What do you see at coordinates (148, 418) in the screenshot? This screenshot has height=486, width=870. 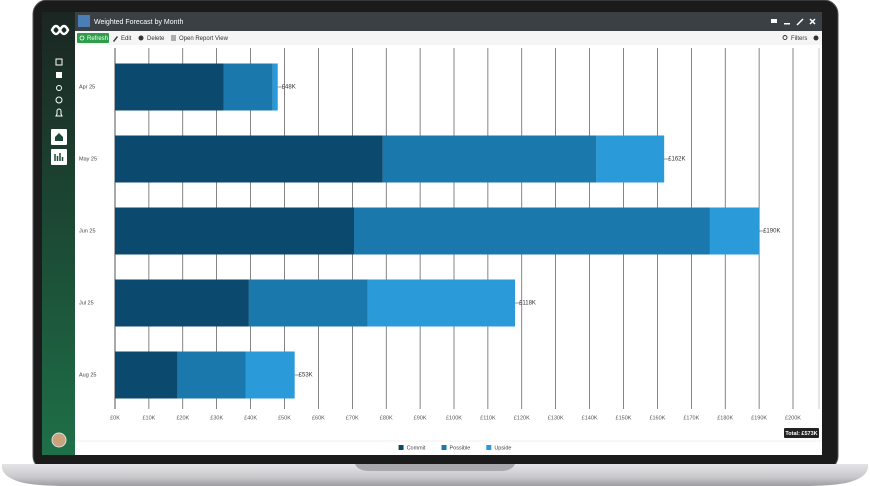 I see `x-tick-label: £10K` at bounding box center [148, 418].